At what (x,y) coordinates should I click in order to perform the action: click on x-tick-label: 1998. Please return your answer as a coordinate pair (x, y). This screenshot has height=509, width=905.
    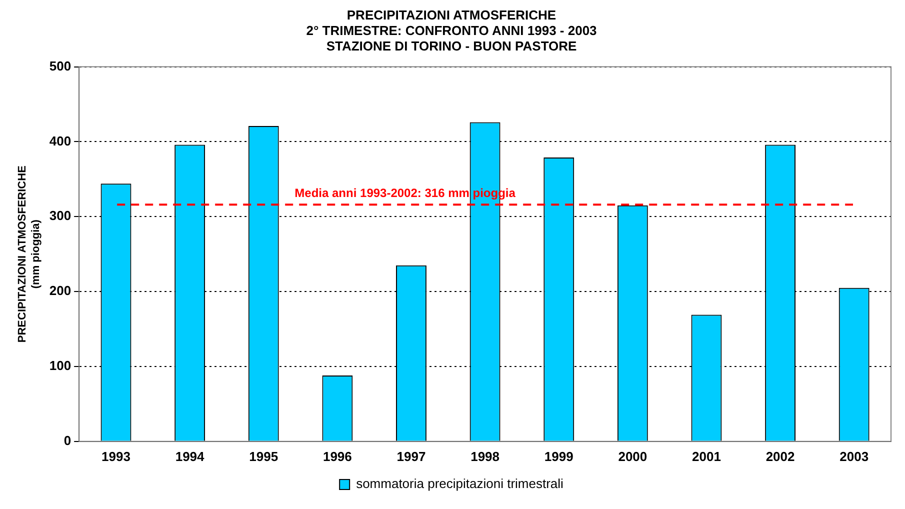
    Looking at the image, I should click on (485, 456).